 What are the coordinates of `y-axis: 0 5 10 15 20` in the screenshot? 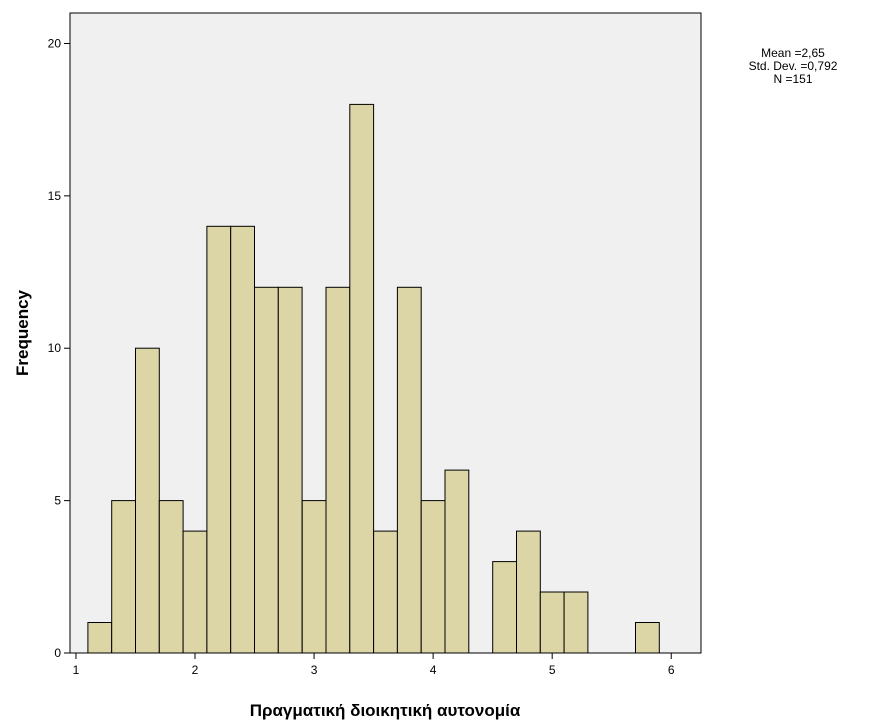 It's located at (59, 348).